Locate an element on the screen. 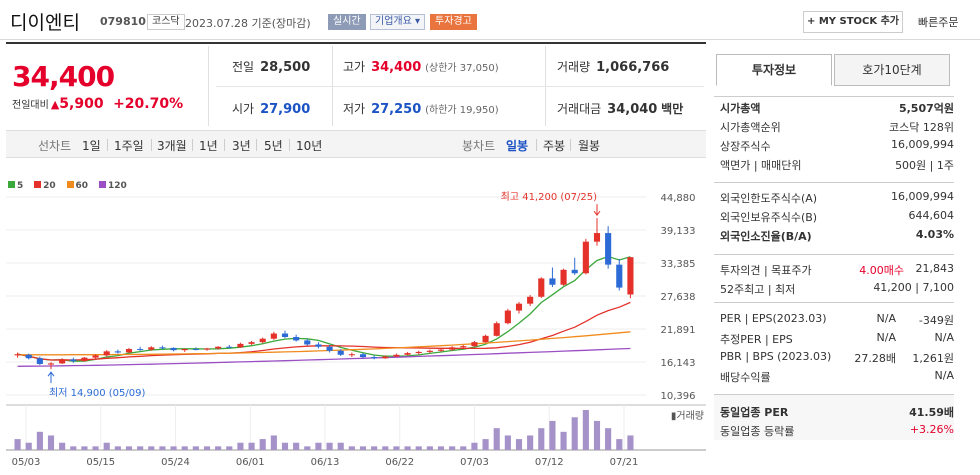 Image resolution: width=980 pixels, height=475 pixels. period-1d: 1일 is located at coordinates (91, 146).